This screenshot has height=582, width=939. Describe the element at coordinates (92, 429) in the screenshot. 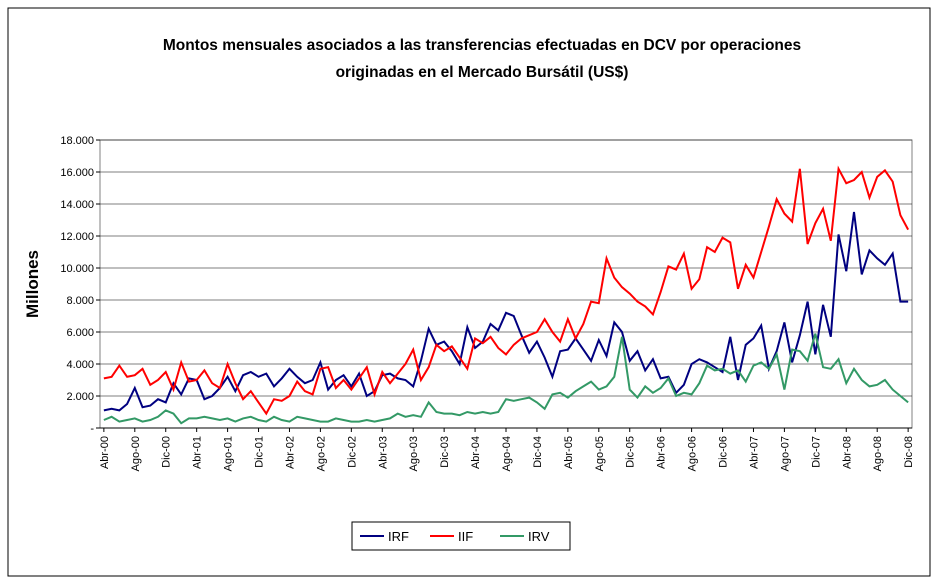

I see `y-tick-label: -` at that location.